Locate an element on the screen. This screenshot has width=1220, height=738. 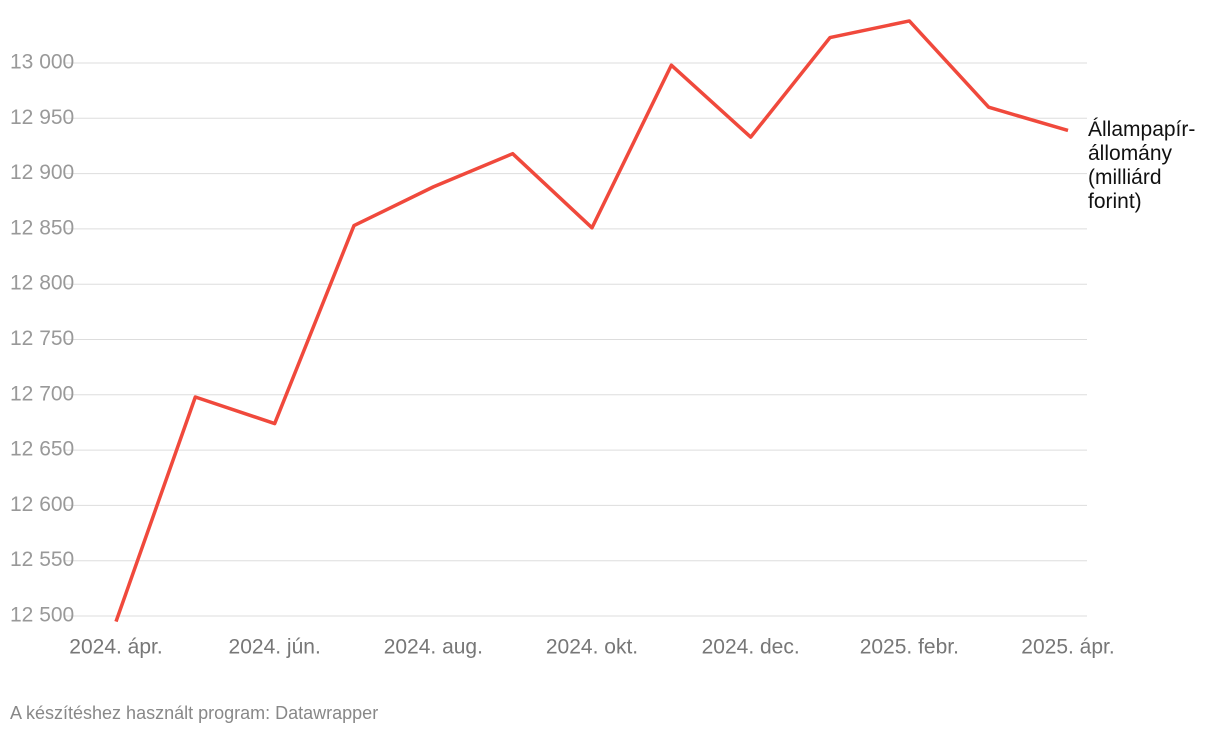
series-label: Állampapír-állomány (milliárd forint) is located at coordinates (1142, 165).